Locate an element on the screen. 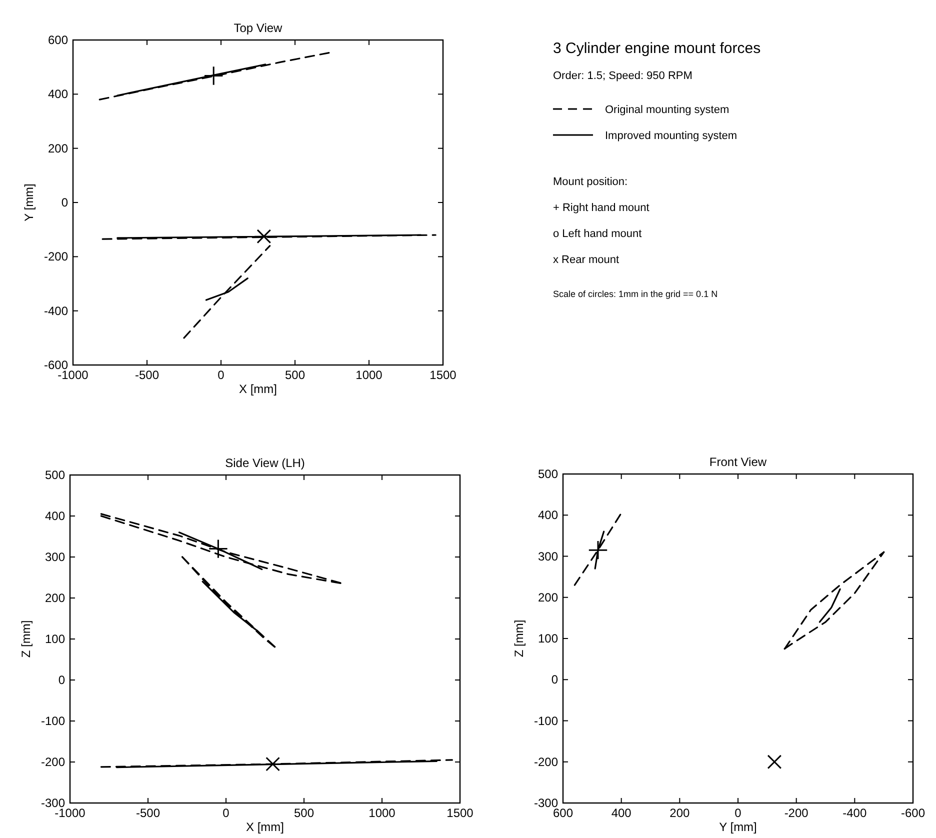  text: 3 Cylinder engine mount forces is located at coordinates (657, 48).